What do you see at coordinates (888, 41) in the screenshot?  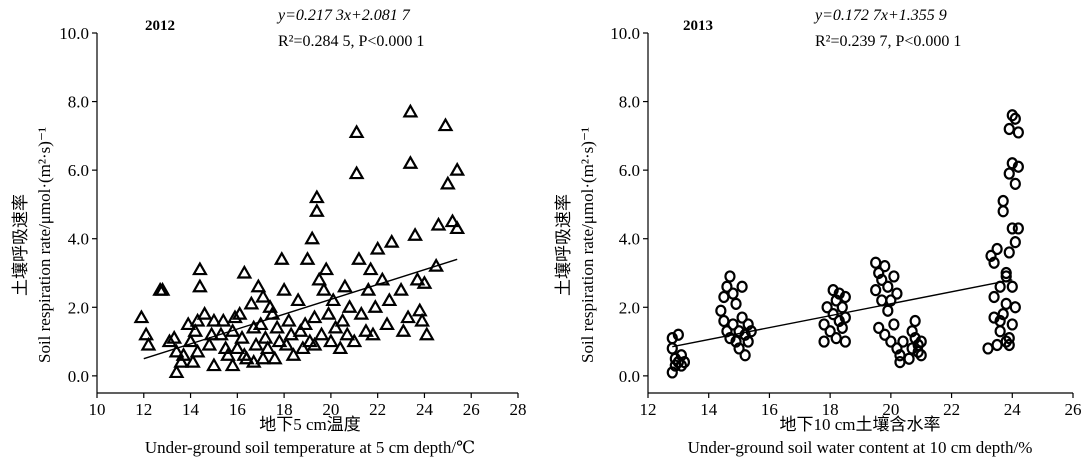 I see `chart-2013-r2: R²=0.239 7, P<0.000 1` at bounding box center [888, 41].